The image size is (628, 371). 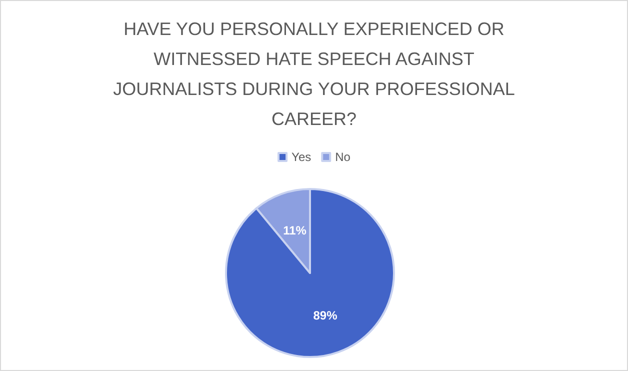 What do you see at coordinates (295, 231) in the screenshot?
I see `data-label: 11%` at bounding box center [295, 231].